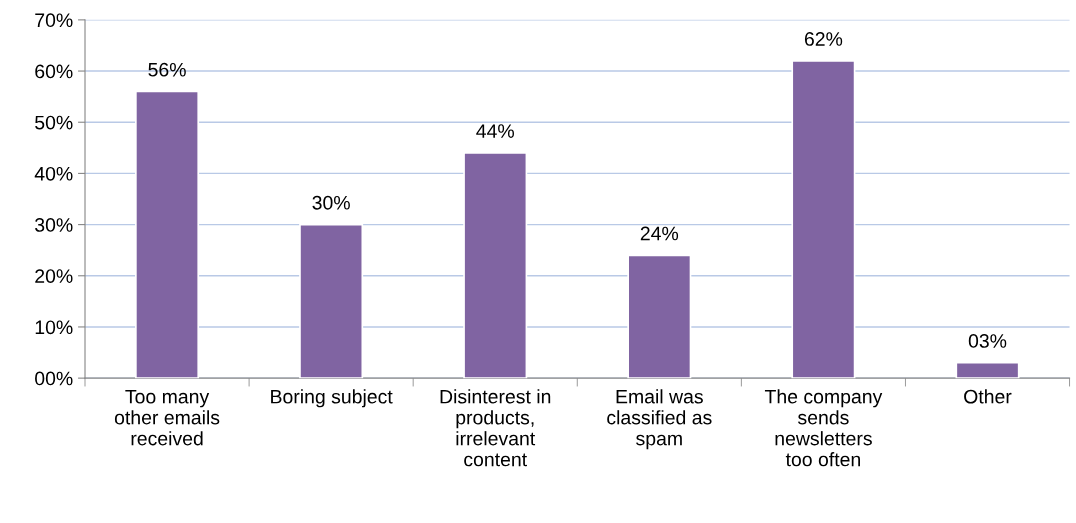 This screenshot has height=523, width=1076. What do you see at coordinates (167, 417) in the screenshot?
I see `x-tick-label: Too many other emails received` at bounding box center [167, 417].